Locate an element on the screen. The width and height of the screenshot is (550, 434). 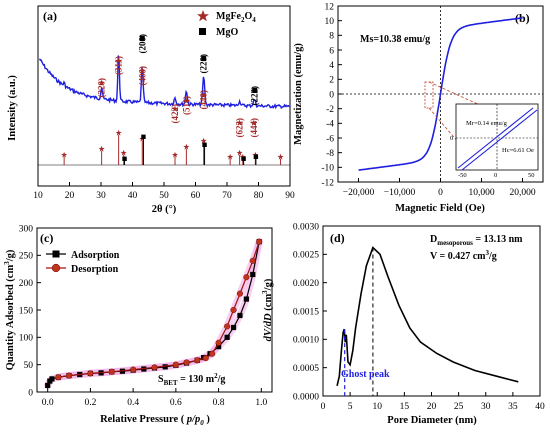
panel-d-ytick-label: 0.0000 is located at coordinates (306, 397).